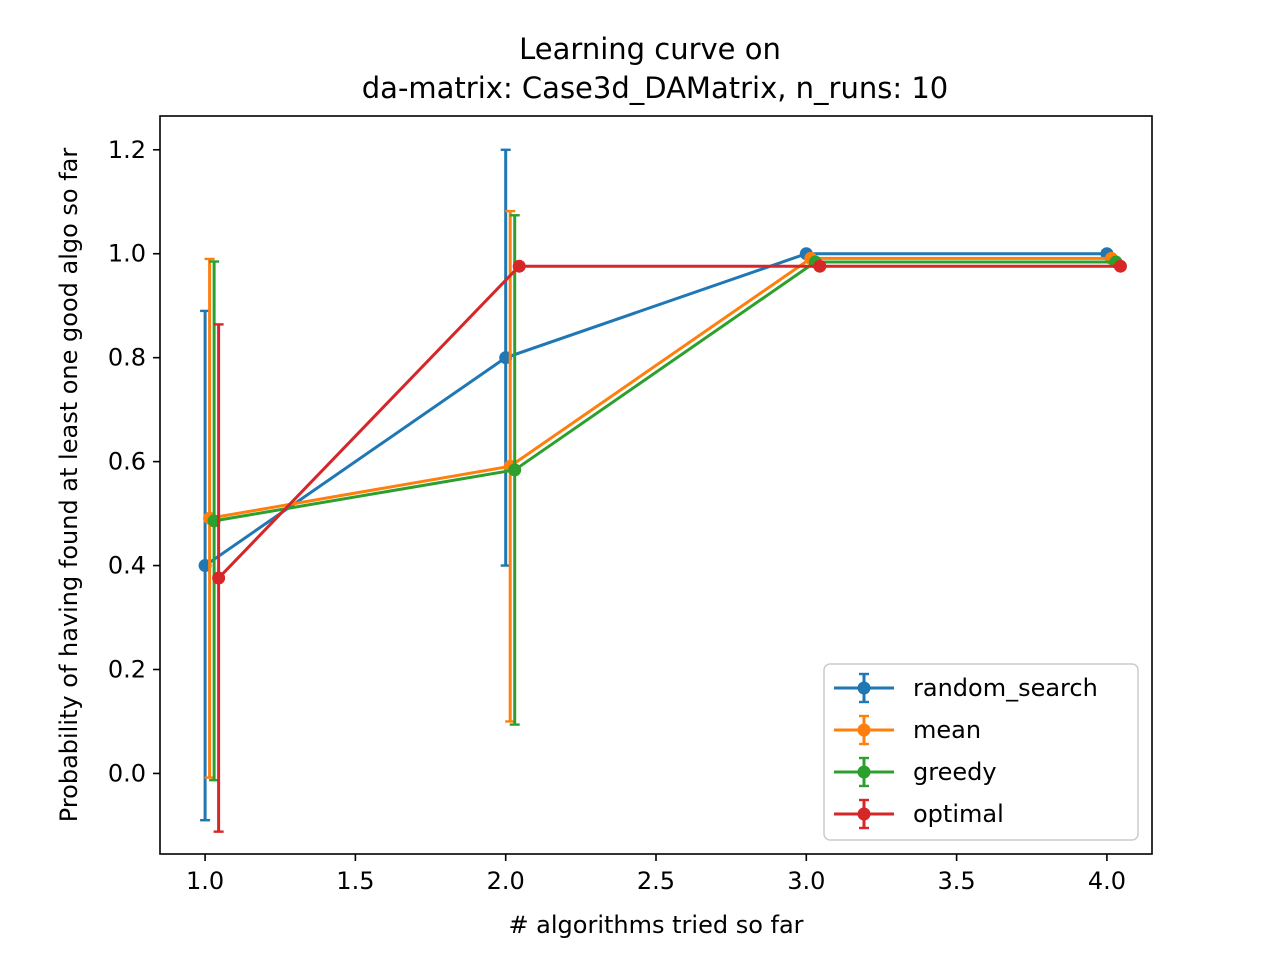 This screenshot has width=1280, height=960. Describe the element at coordinates (127, 773) in the screenshot. I see `y-tick-label: 0.0` at that location.